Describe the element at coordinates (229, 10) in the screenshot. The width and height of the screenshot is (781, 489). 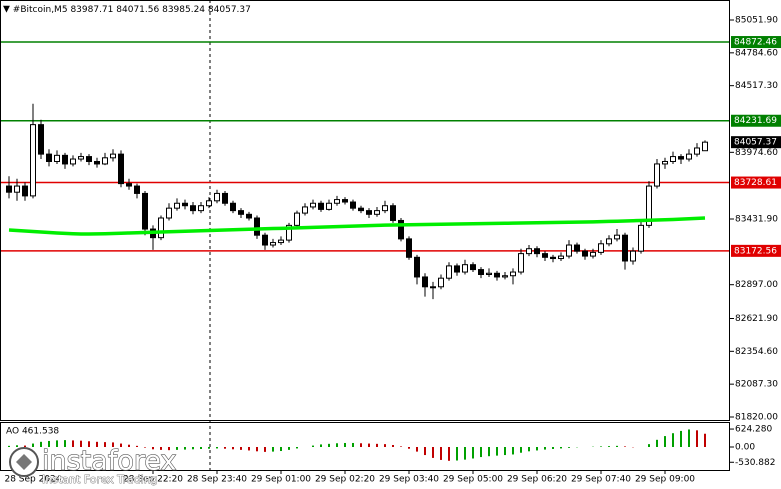
I see `header-close: 84057.37` at that location.